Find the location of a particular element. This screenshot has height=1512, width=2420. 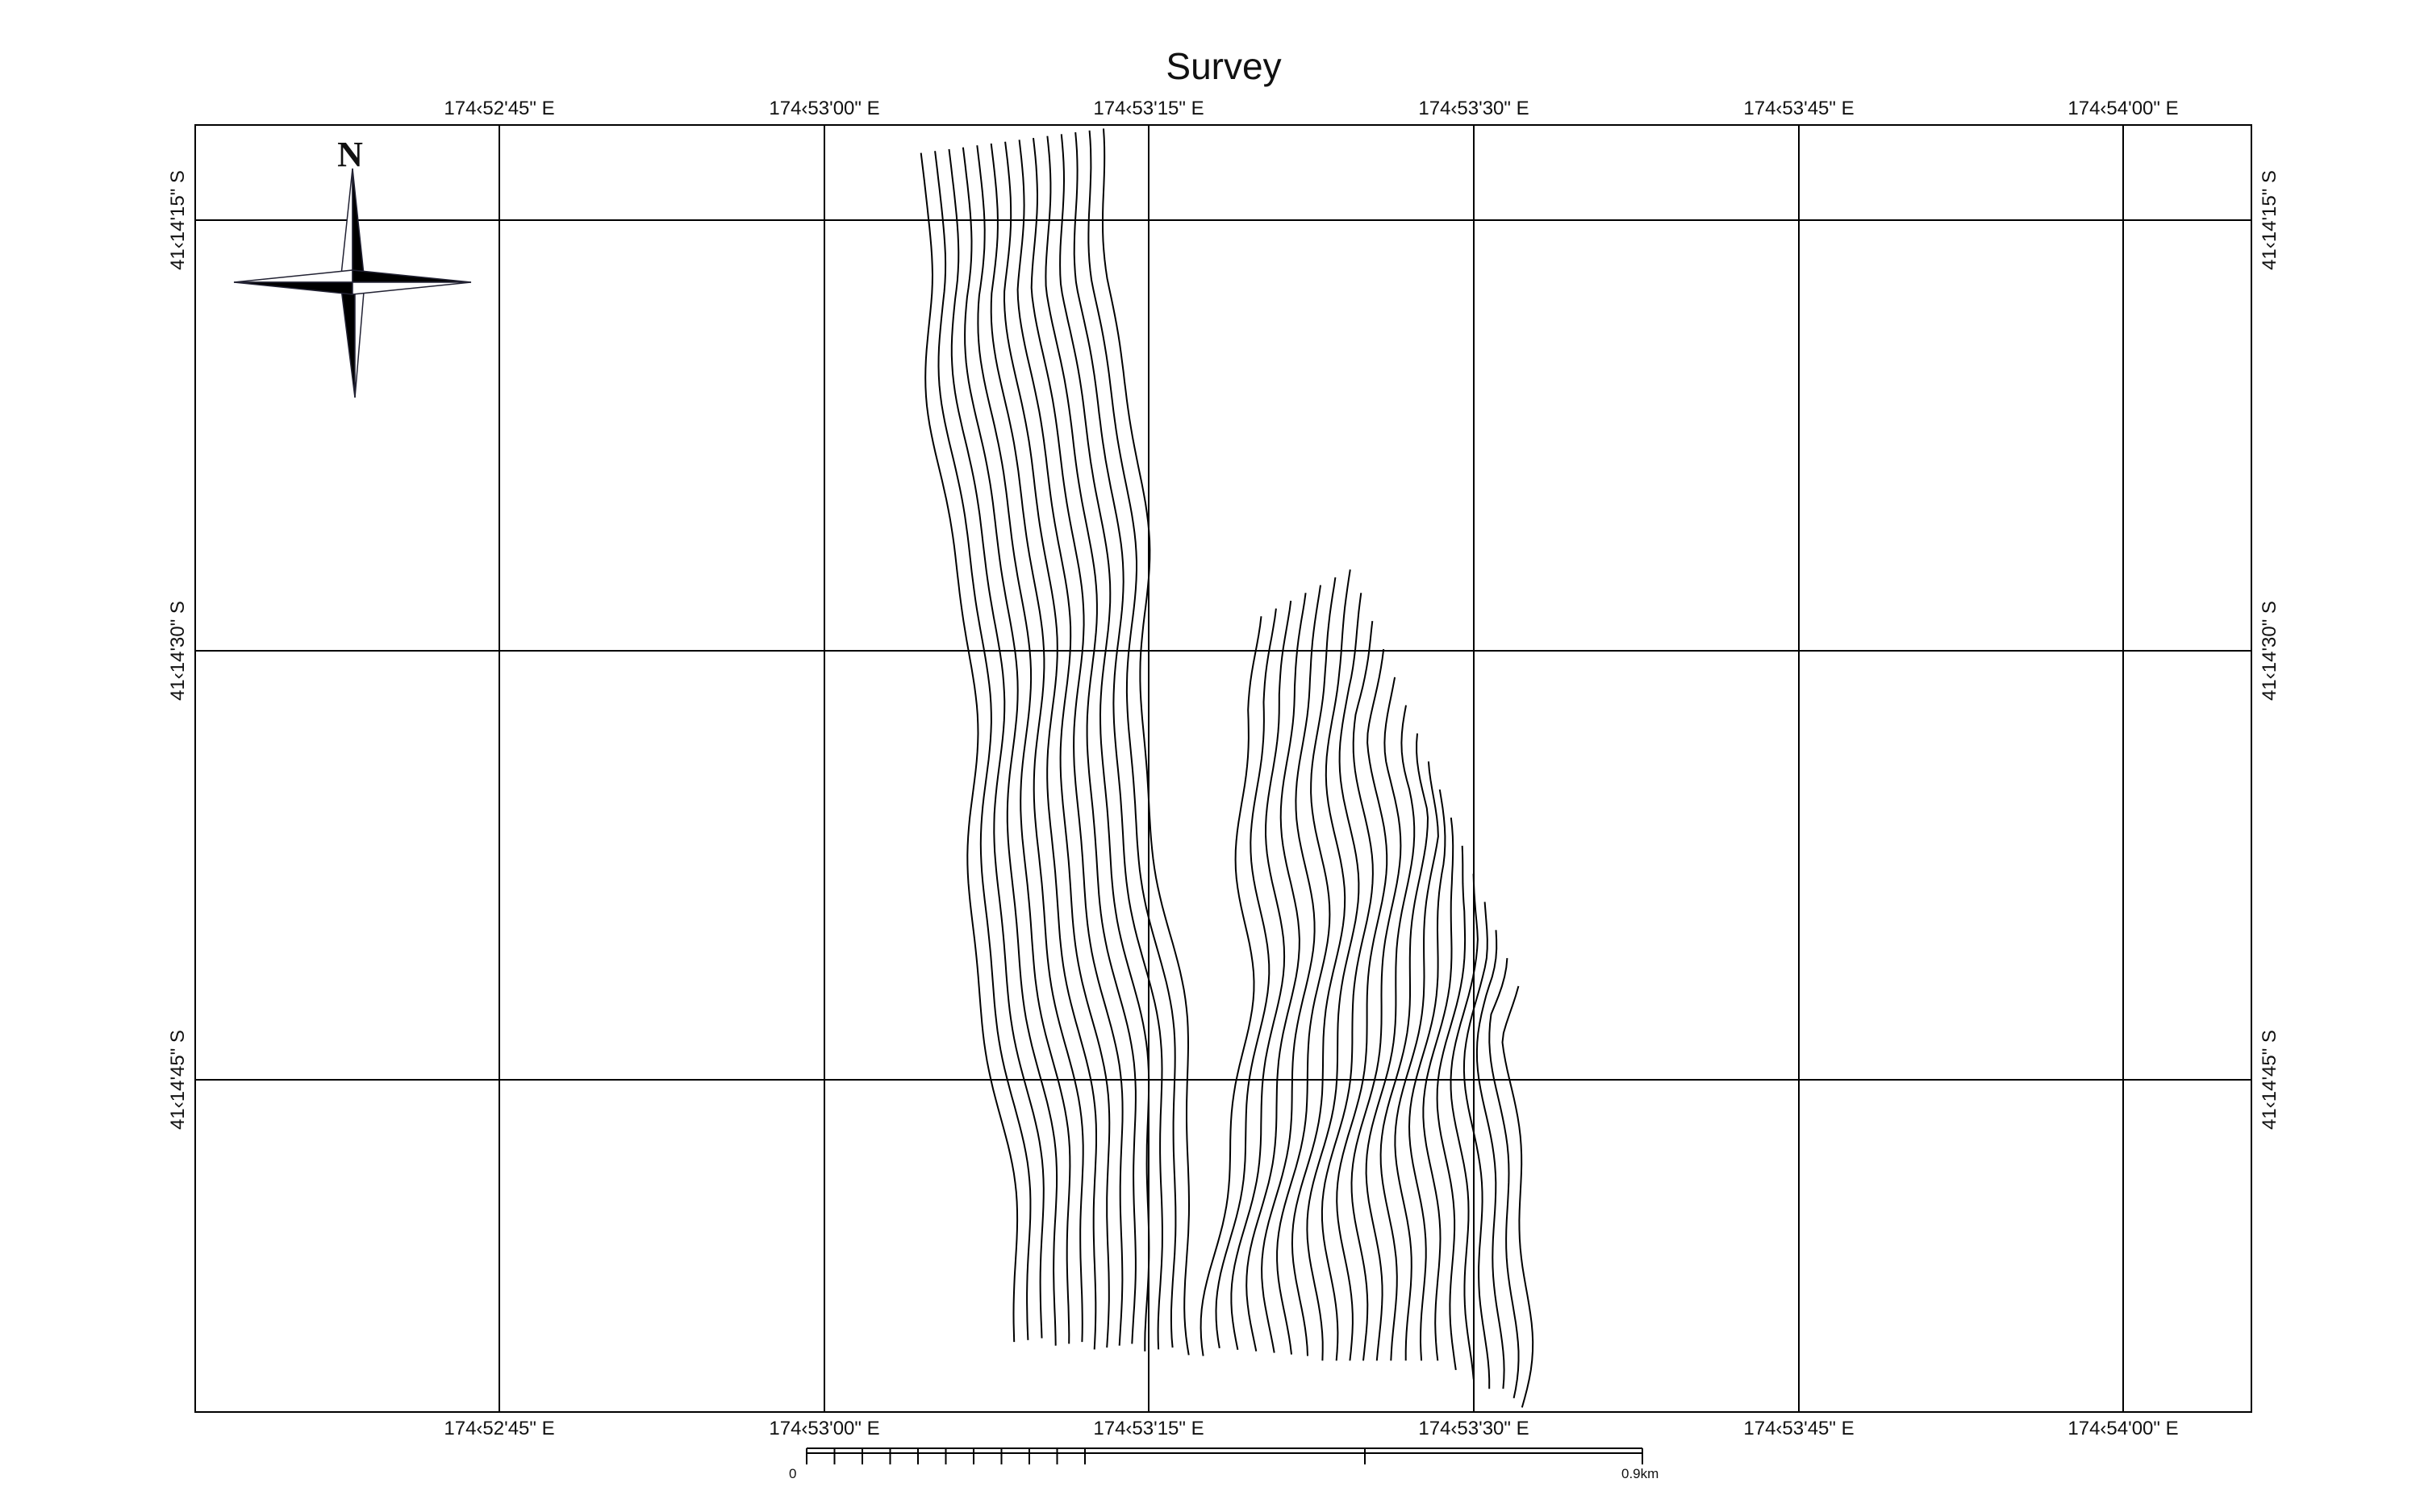

scale-end-label: 0.9km is located at coordinates (1640, 1473).